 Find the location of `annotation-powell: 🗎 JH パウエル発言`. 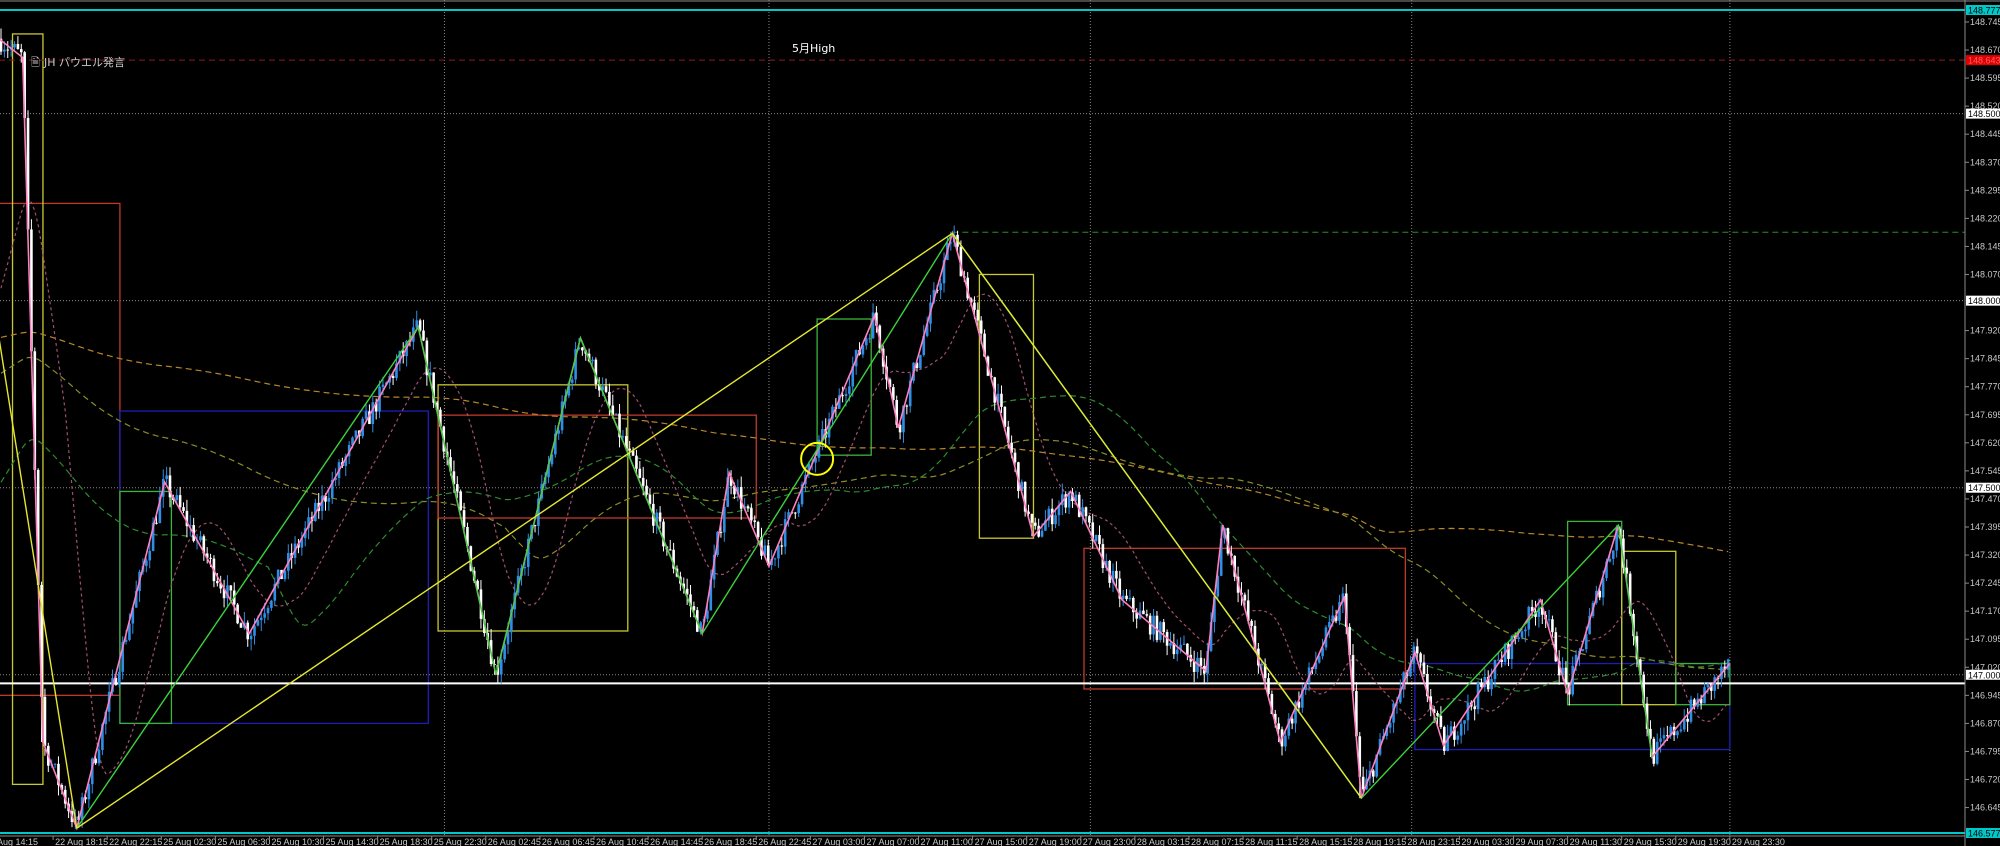

annotation-powell: 🗎 JH パウエル発言 is located at coordinates (78, 62).